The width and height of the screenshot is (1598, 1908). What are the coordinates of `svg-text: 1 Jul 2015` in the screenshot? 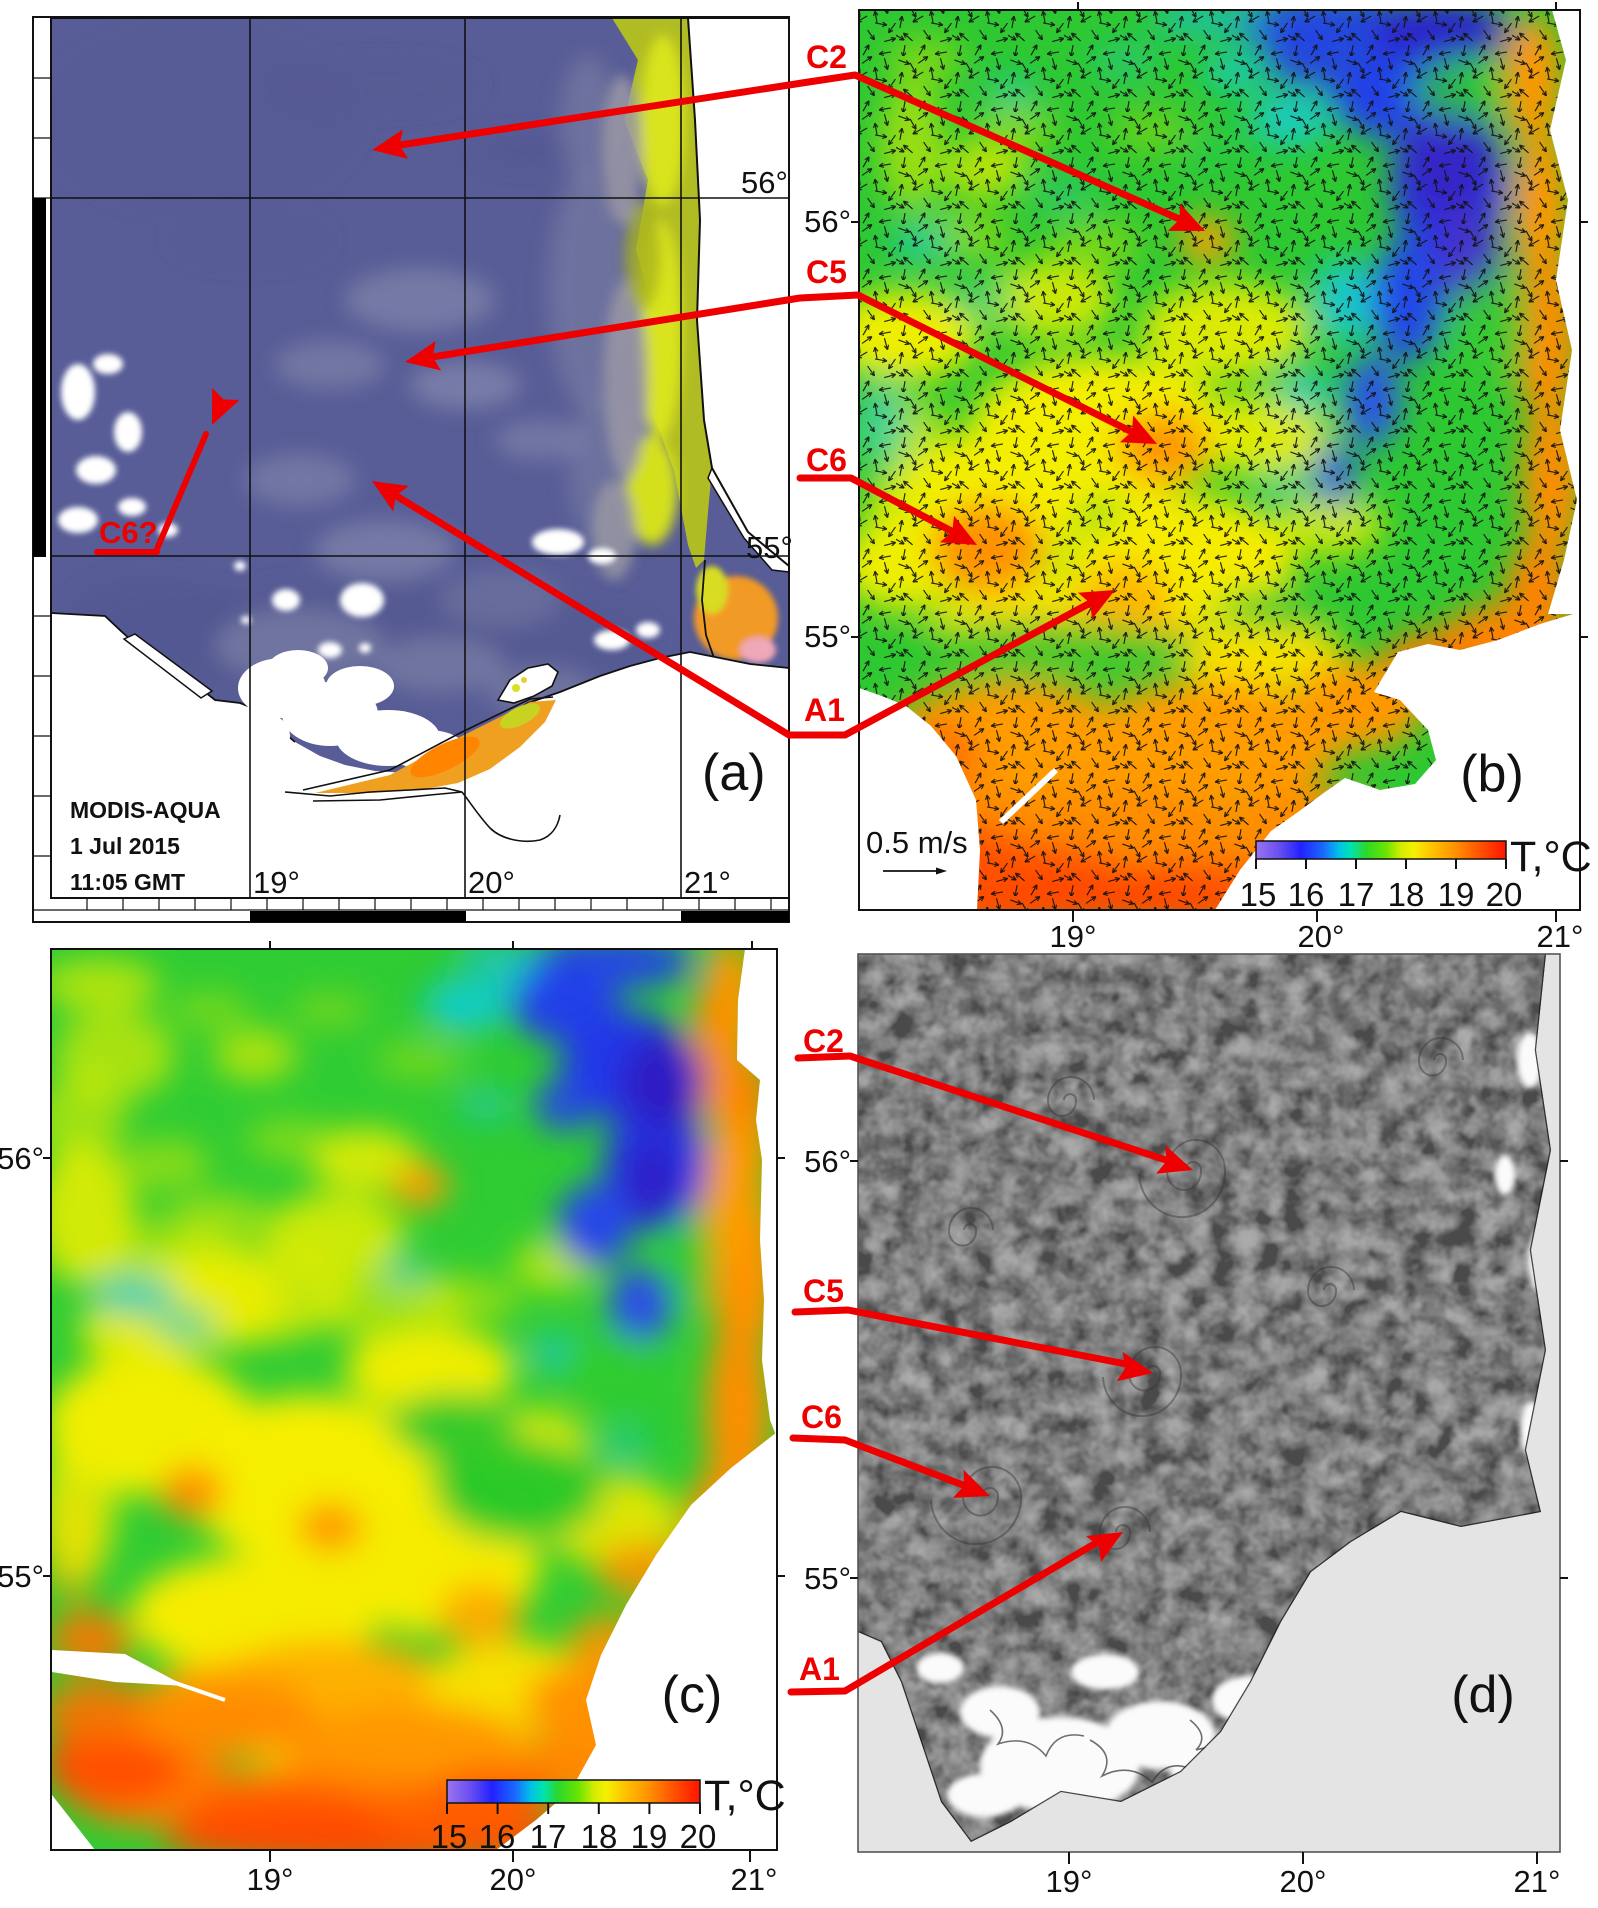 It's located at (125, 846).